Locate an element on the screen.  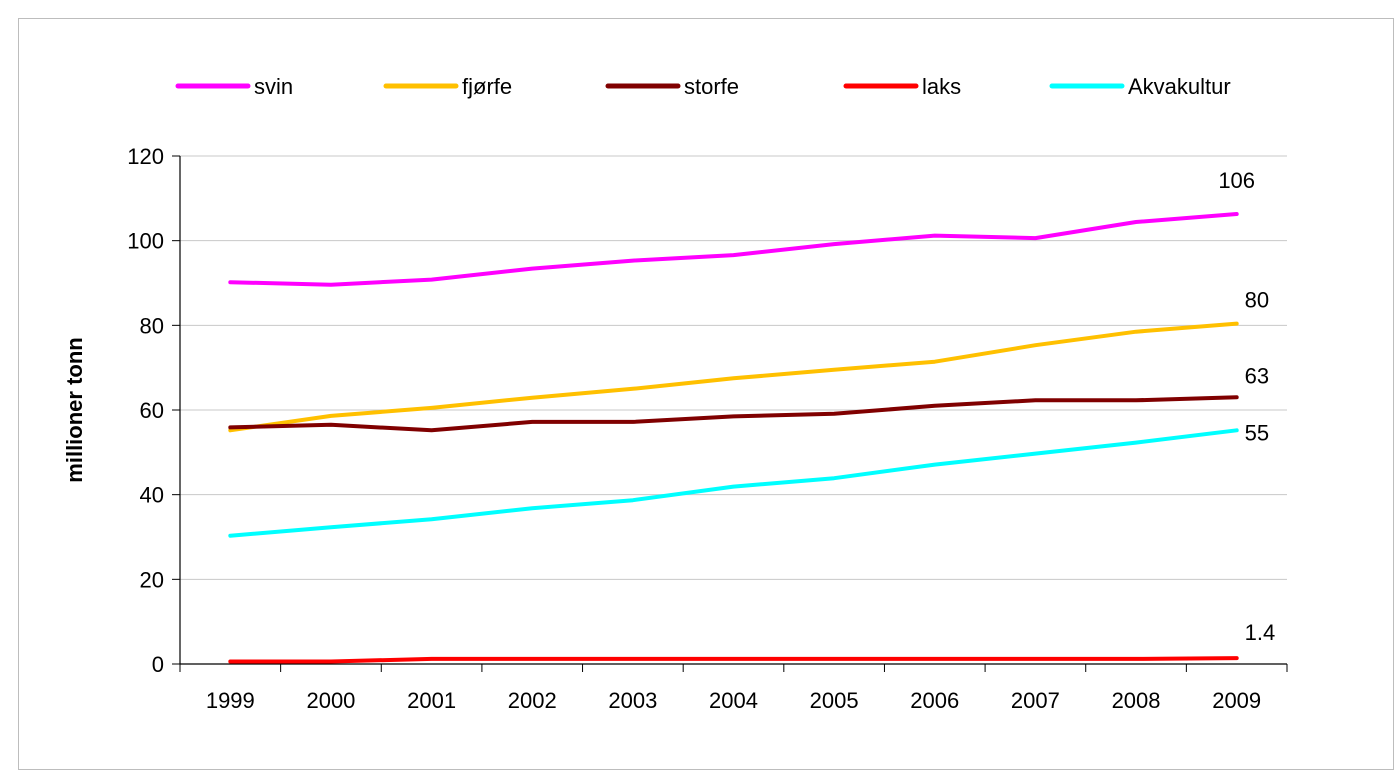
legend-label-0: svin is located at coordinates (273, 86).